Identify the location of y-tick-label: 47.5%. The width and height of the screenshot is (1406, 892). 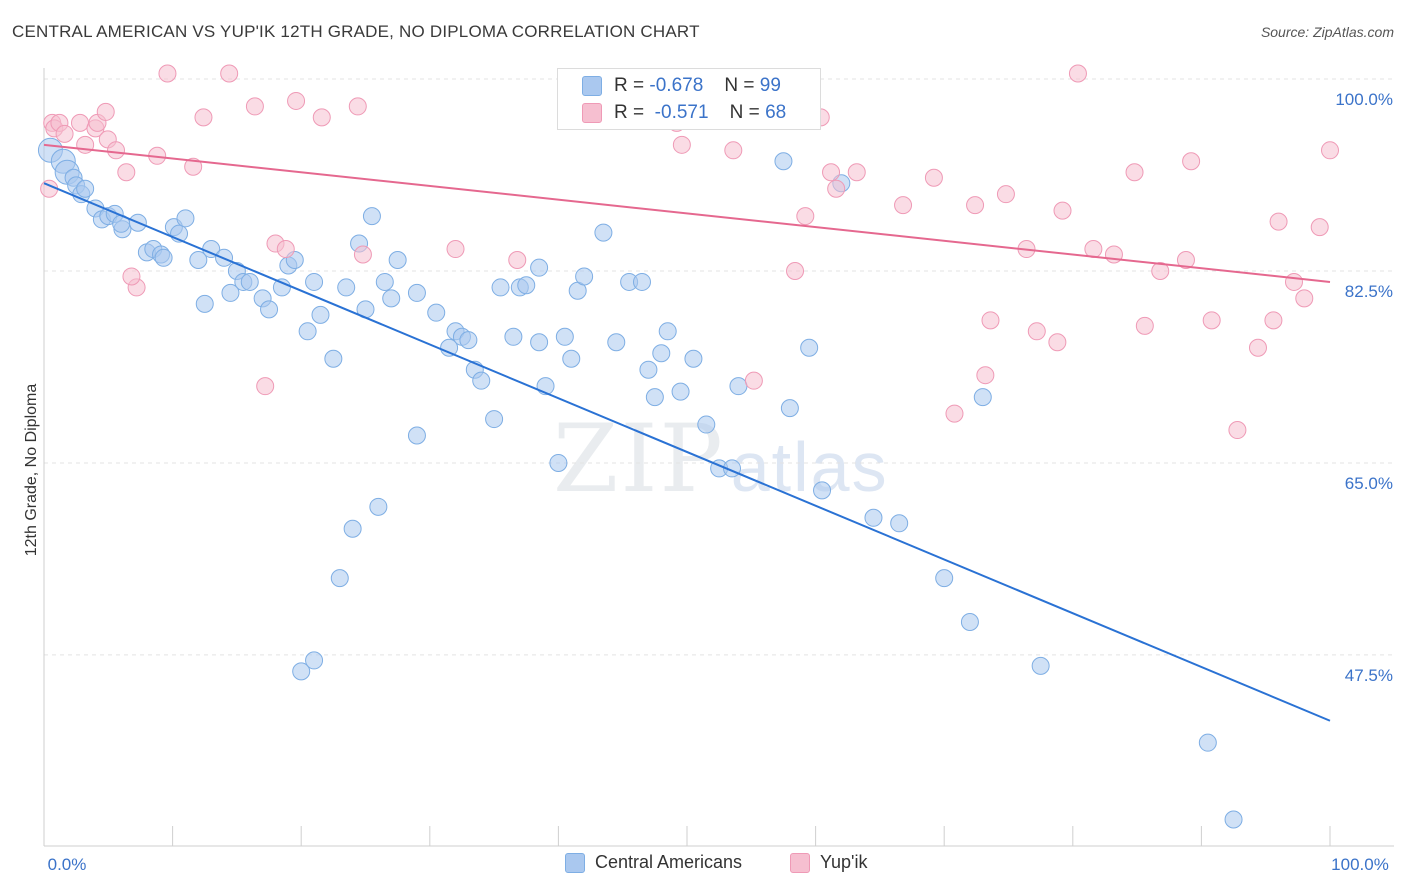
(1369, 675).